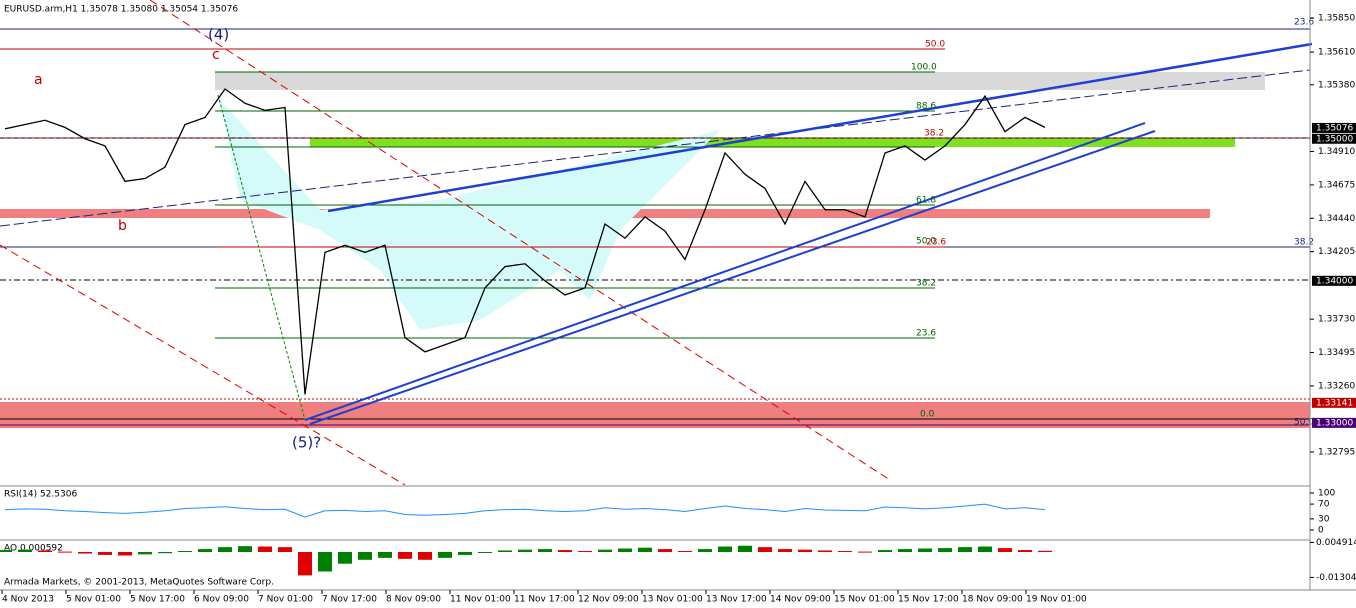 The image size is (1356, 608). Describe the element at coordinates (1321, 531) in the screenshot. I see `rsi-tick-label: 0` at that location.